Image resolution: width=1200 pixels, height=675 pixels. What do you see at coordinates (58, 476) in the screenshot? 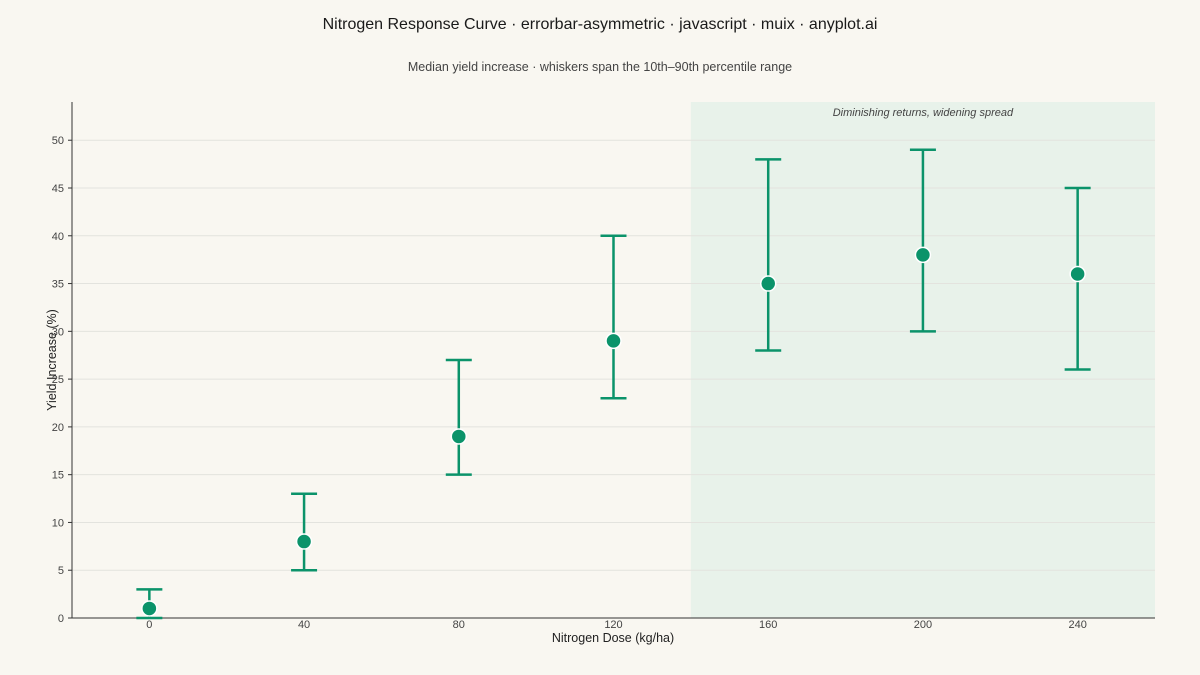
I see `y-tick-label: 15` at bounding box center [58, 476].